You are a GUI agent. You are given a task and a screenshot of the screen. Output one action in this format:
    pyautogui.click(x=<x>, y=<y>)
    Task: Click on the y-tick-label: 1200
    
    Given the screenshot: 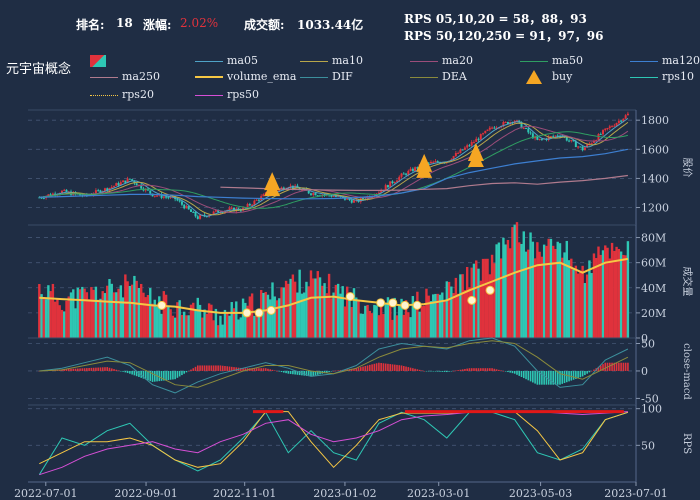 What is the action you would take?
    pyautogui.click(x=655, y=208)
    